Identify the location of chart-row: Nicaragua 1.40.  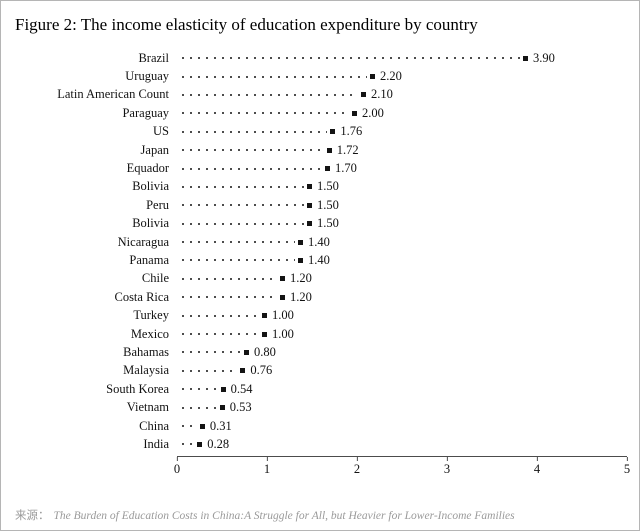
(320, 242).